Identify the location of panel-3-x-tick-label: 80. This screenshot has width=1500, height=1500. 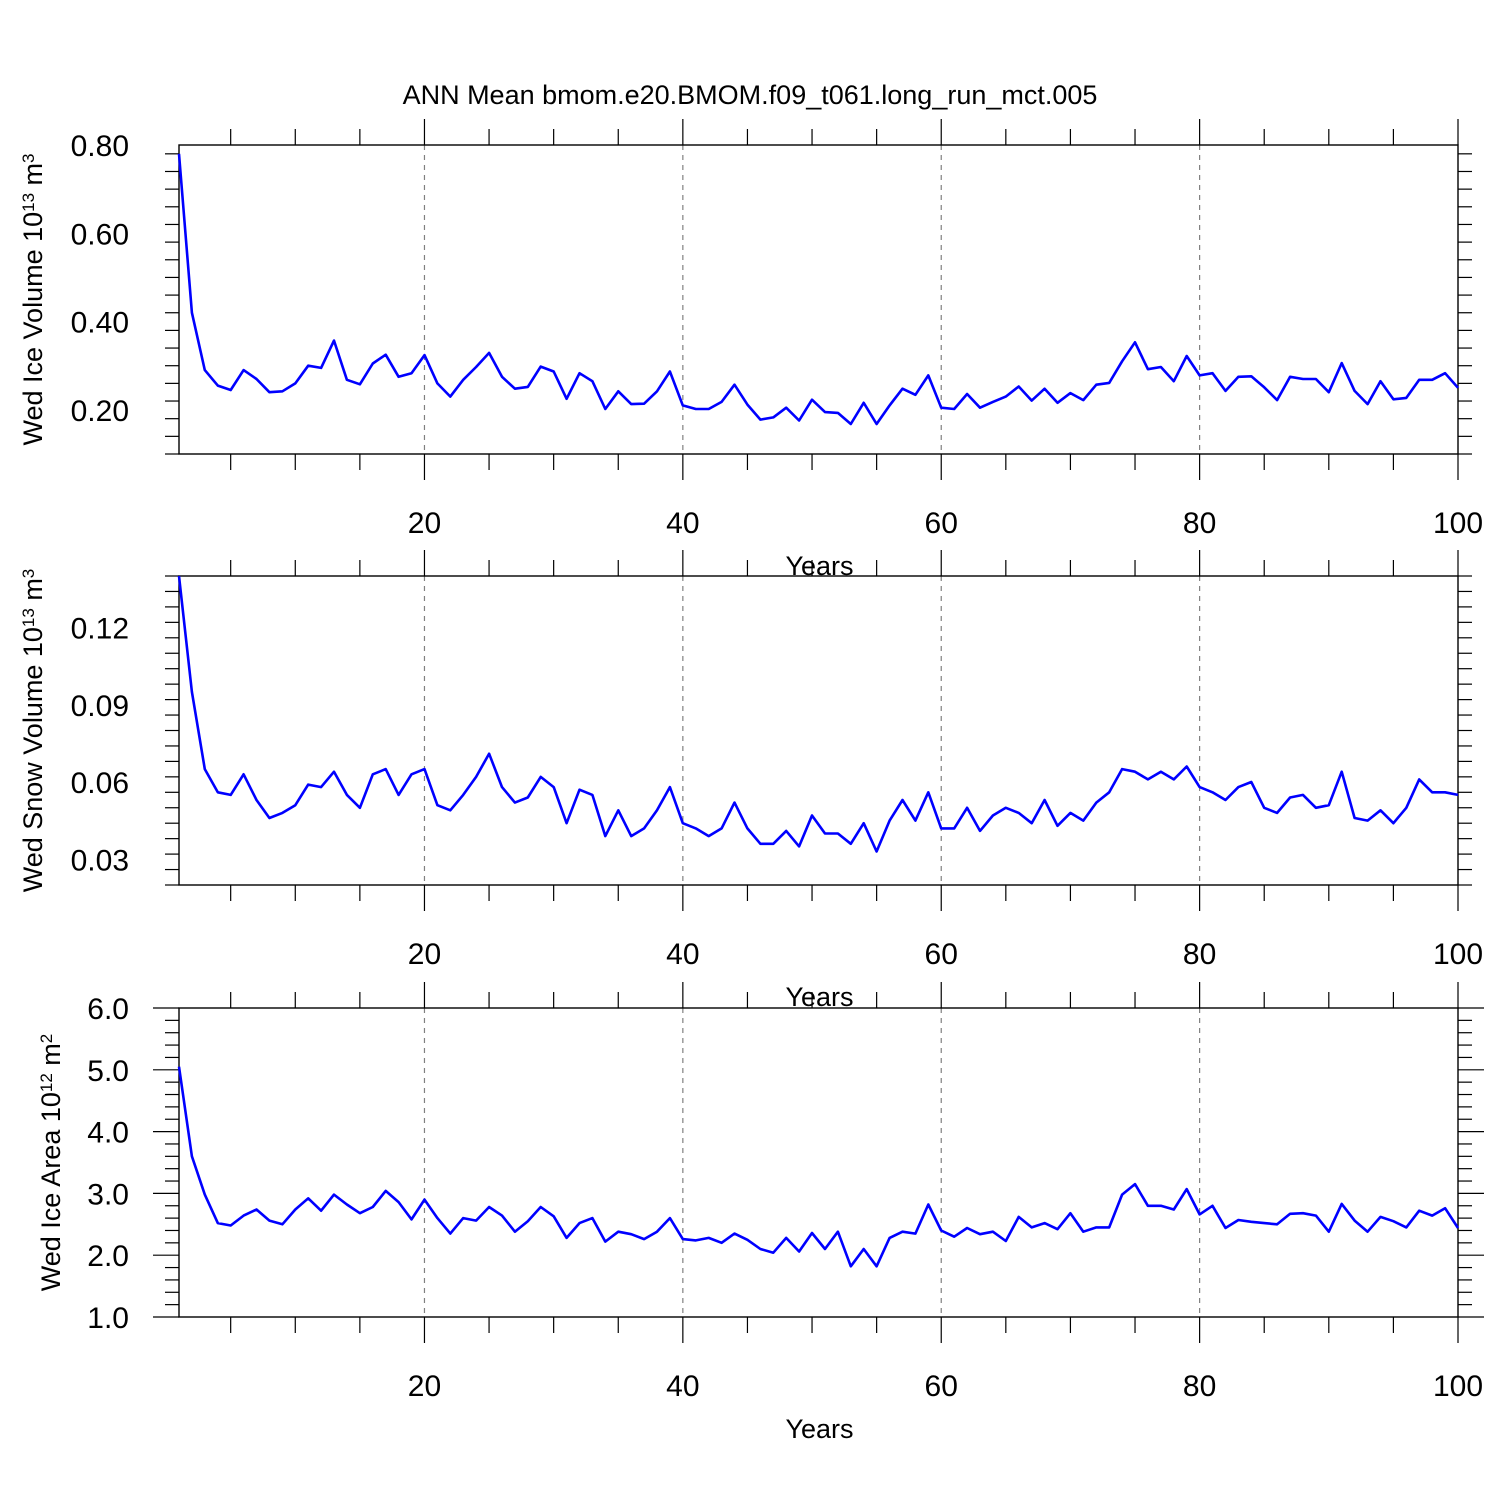
(1199, 1386).